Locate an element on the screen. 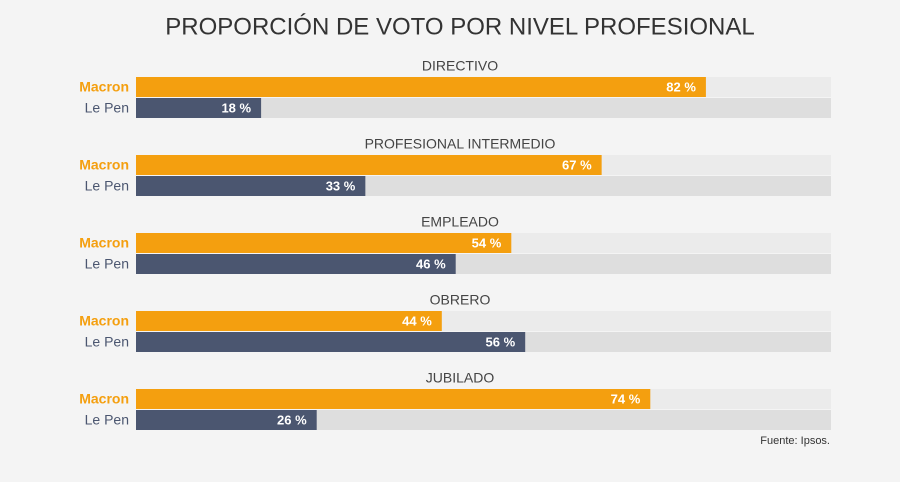  value-label: 18 % is located at coordinates (236, 107).